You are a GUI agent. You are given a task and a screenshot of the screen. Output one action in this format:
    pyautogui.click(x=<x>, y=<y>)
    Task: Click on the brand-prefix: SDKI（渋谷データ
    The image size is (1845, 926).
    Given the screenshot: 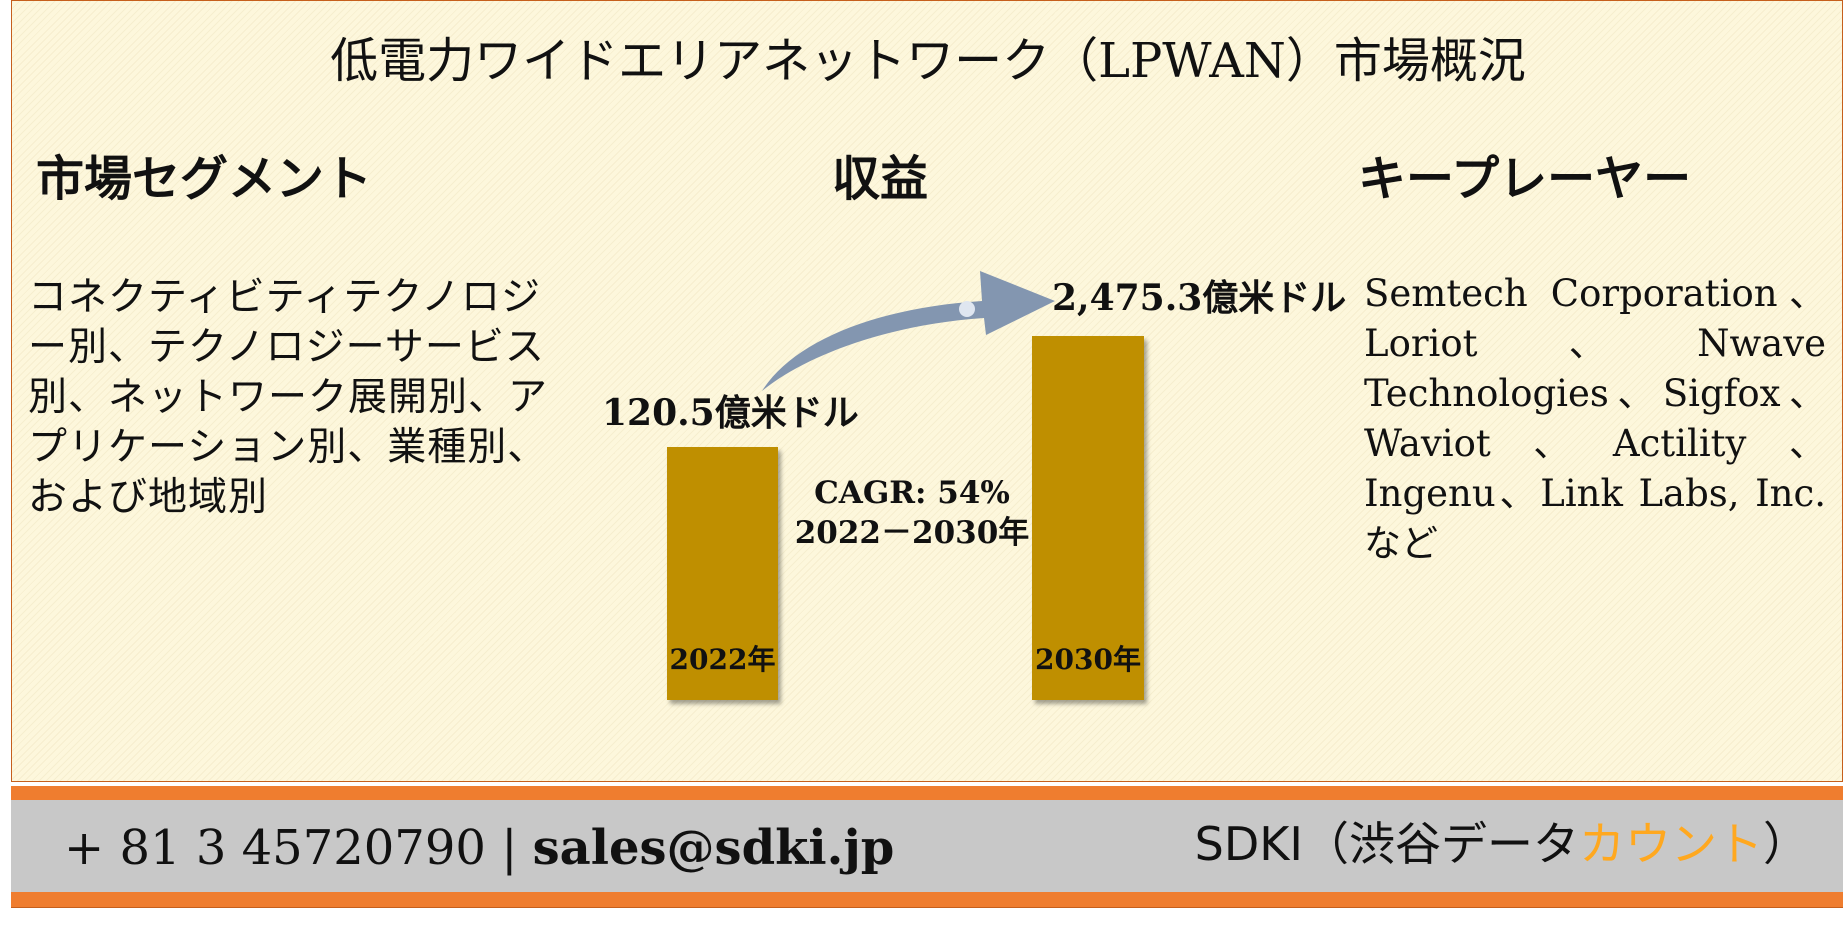 What is the action you would take?
    pyautogui.click(x=1386, y=844)
    